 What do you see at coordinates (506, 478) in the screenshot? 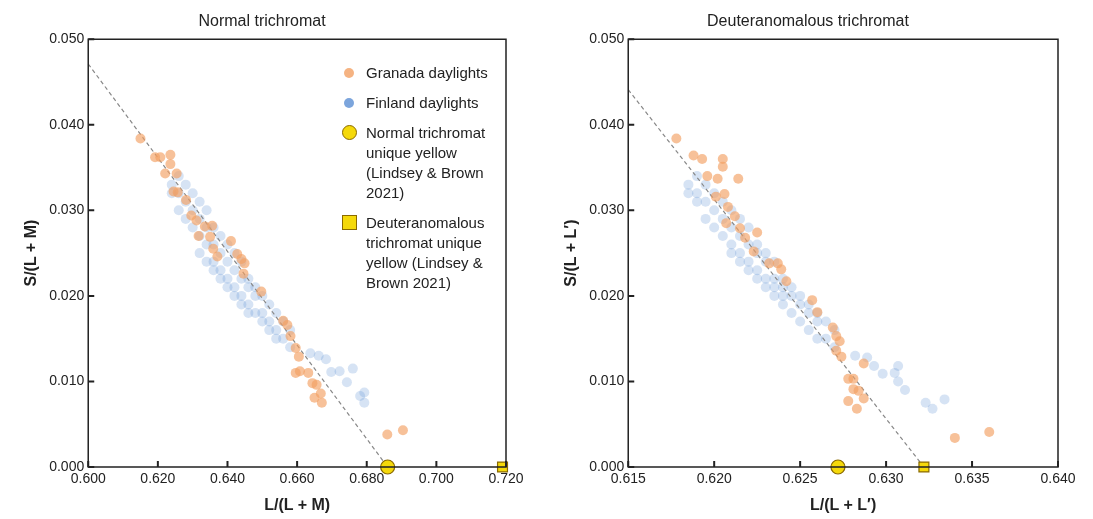
I see `x-tick-label: 0.720` at bounding box center [506, 478].